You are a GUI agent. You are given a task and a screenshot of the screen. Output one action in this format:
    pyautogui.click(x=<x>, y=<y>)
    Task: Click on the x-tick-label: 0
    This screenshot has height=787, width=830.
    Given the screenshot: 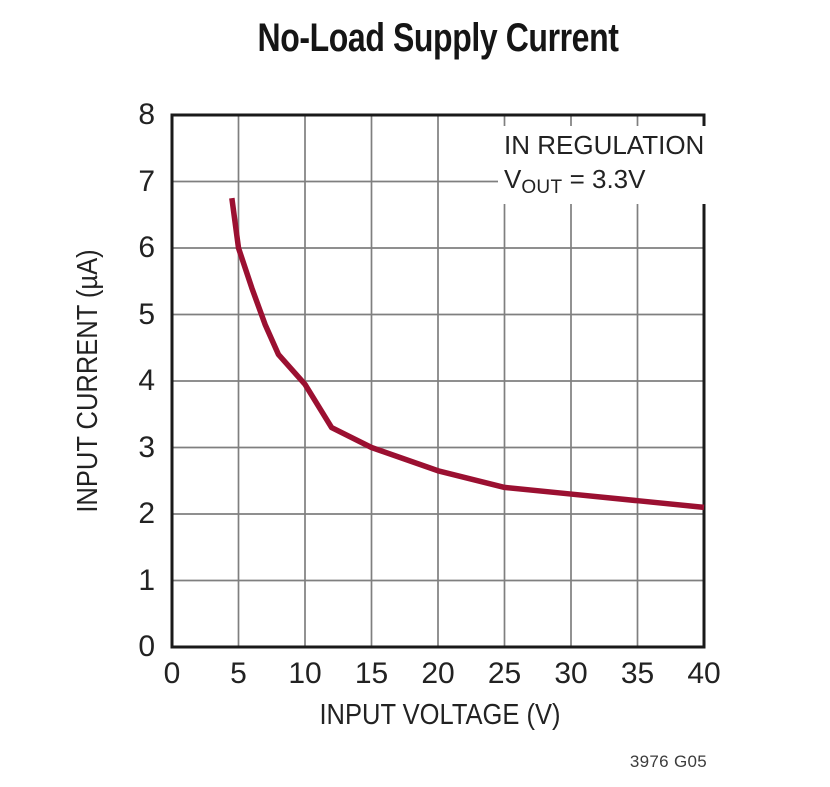 What is the action you would take?
    pyautogui.click(x=172, y=673)
    